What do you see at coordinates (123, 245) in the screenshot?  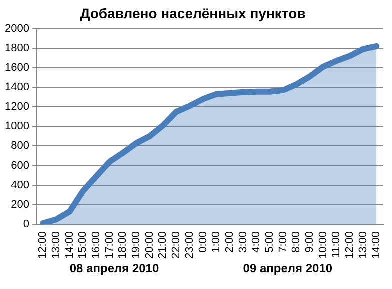 I see `x-tick-label: 18:00` at bounding box center [123, 245].